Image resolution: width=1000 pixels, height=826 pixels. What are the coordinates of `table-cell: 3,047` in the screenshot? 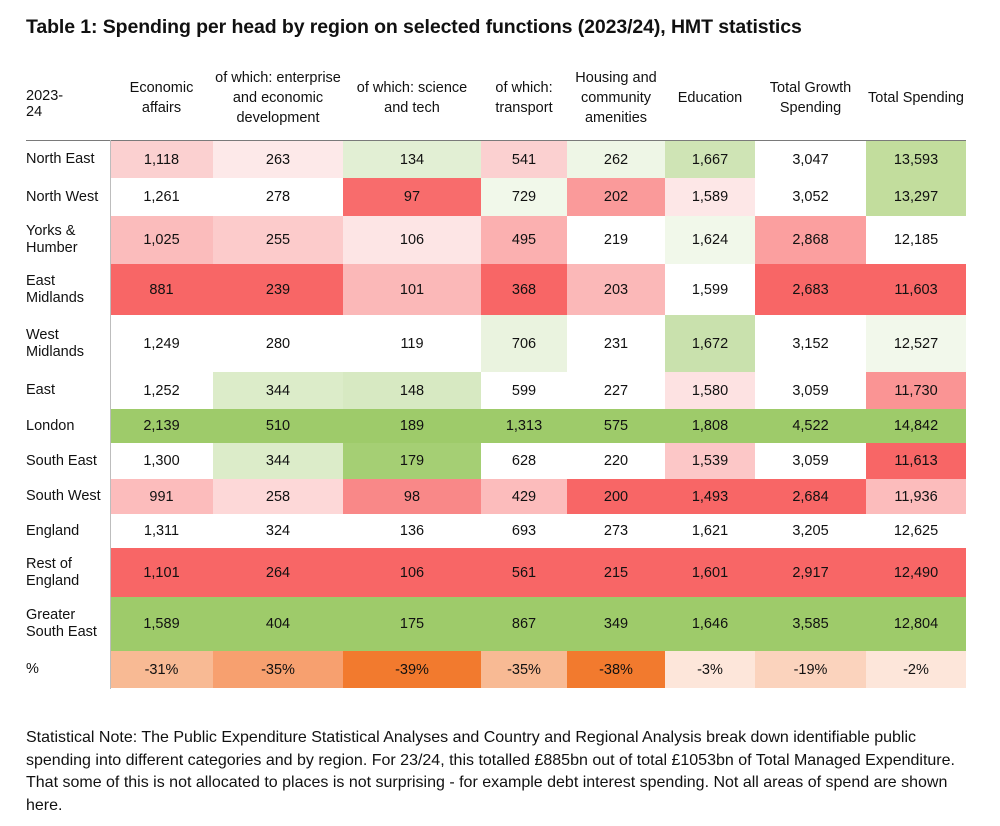 It's located at (810, 159).